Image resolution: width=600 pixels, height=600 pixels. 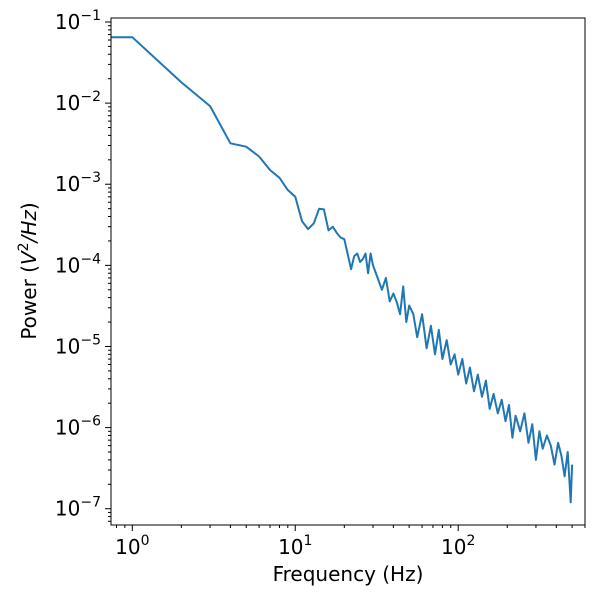 I want to click on y-axis-label-v: V, so click(x=29, y=257).